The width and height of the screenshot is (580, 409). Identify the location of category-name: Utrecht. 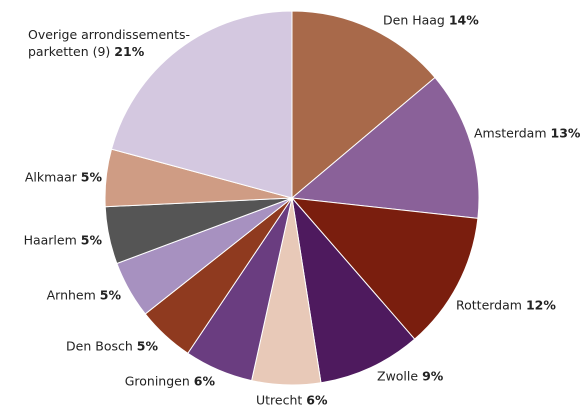
(279, 400).